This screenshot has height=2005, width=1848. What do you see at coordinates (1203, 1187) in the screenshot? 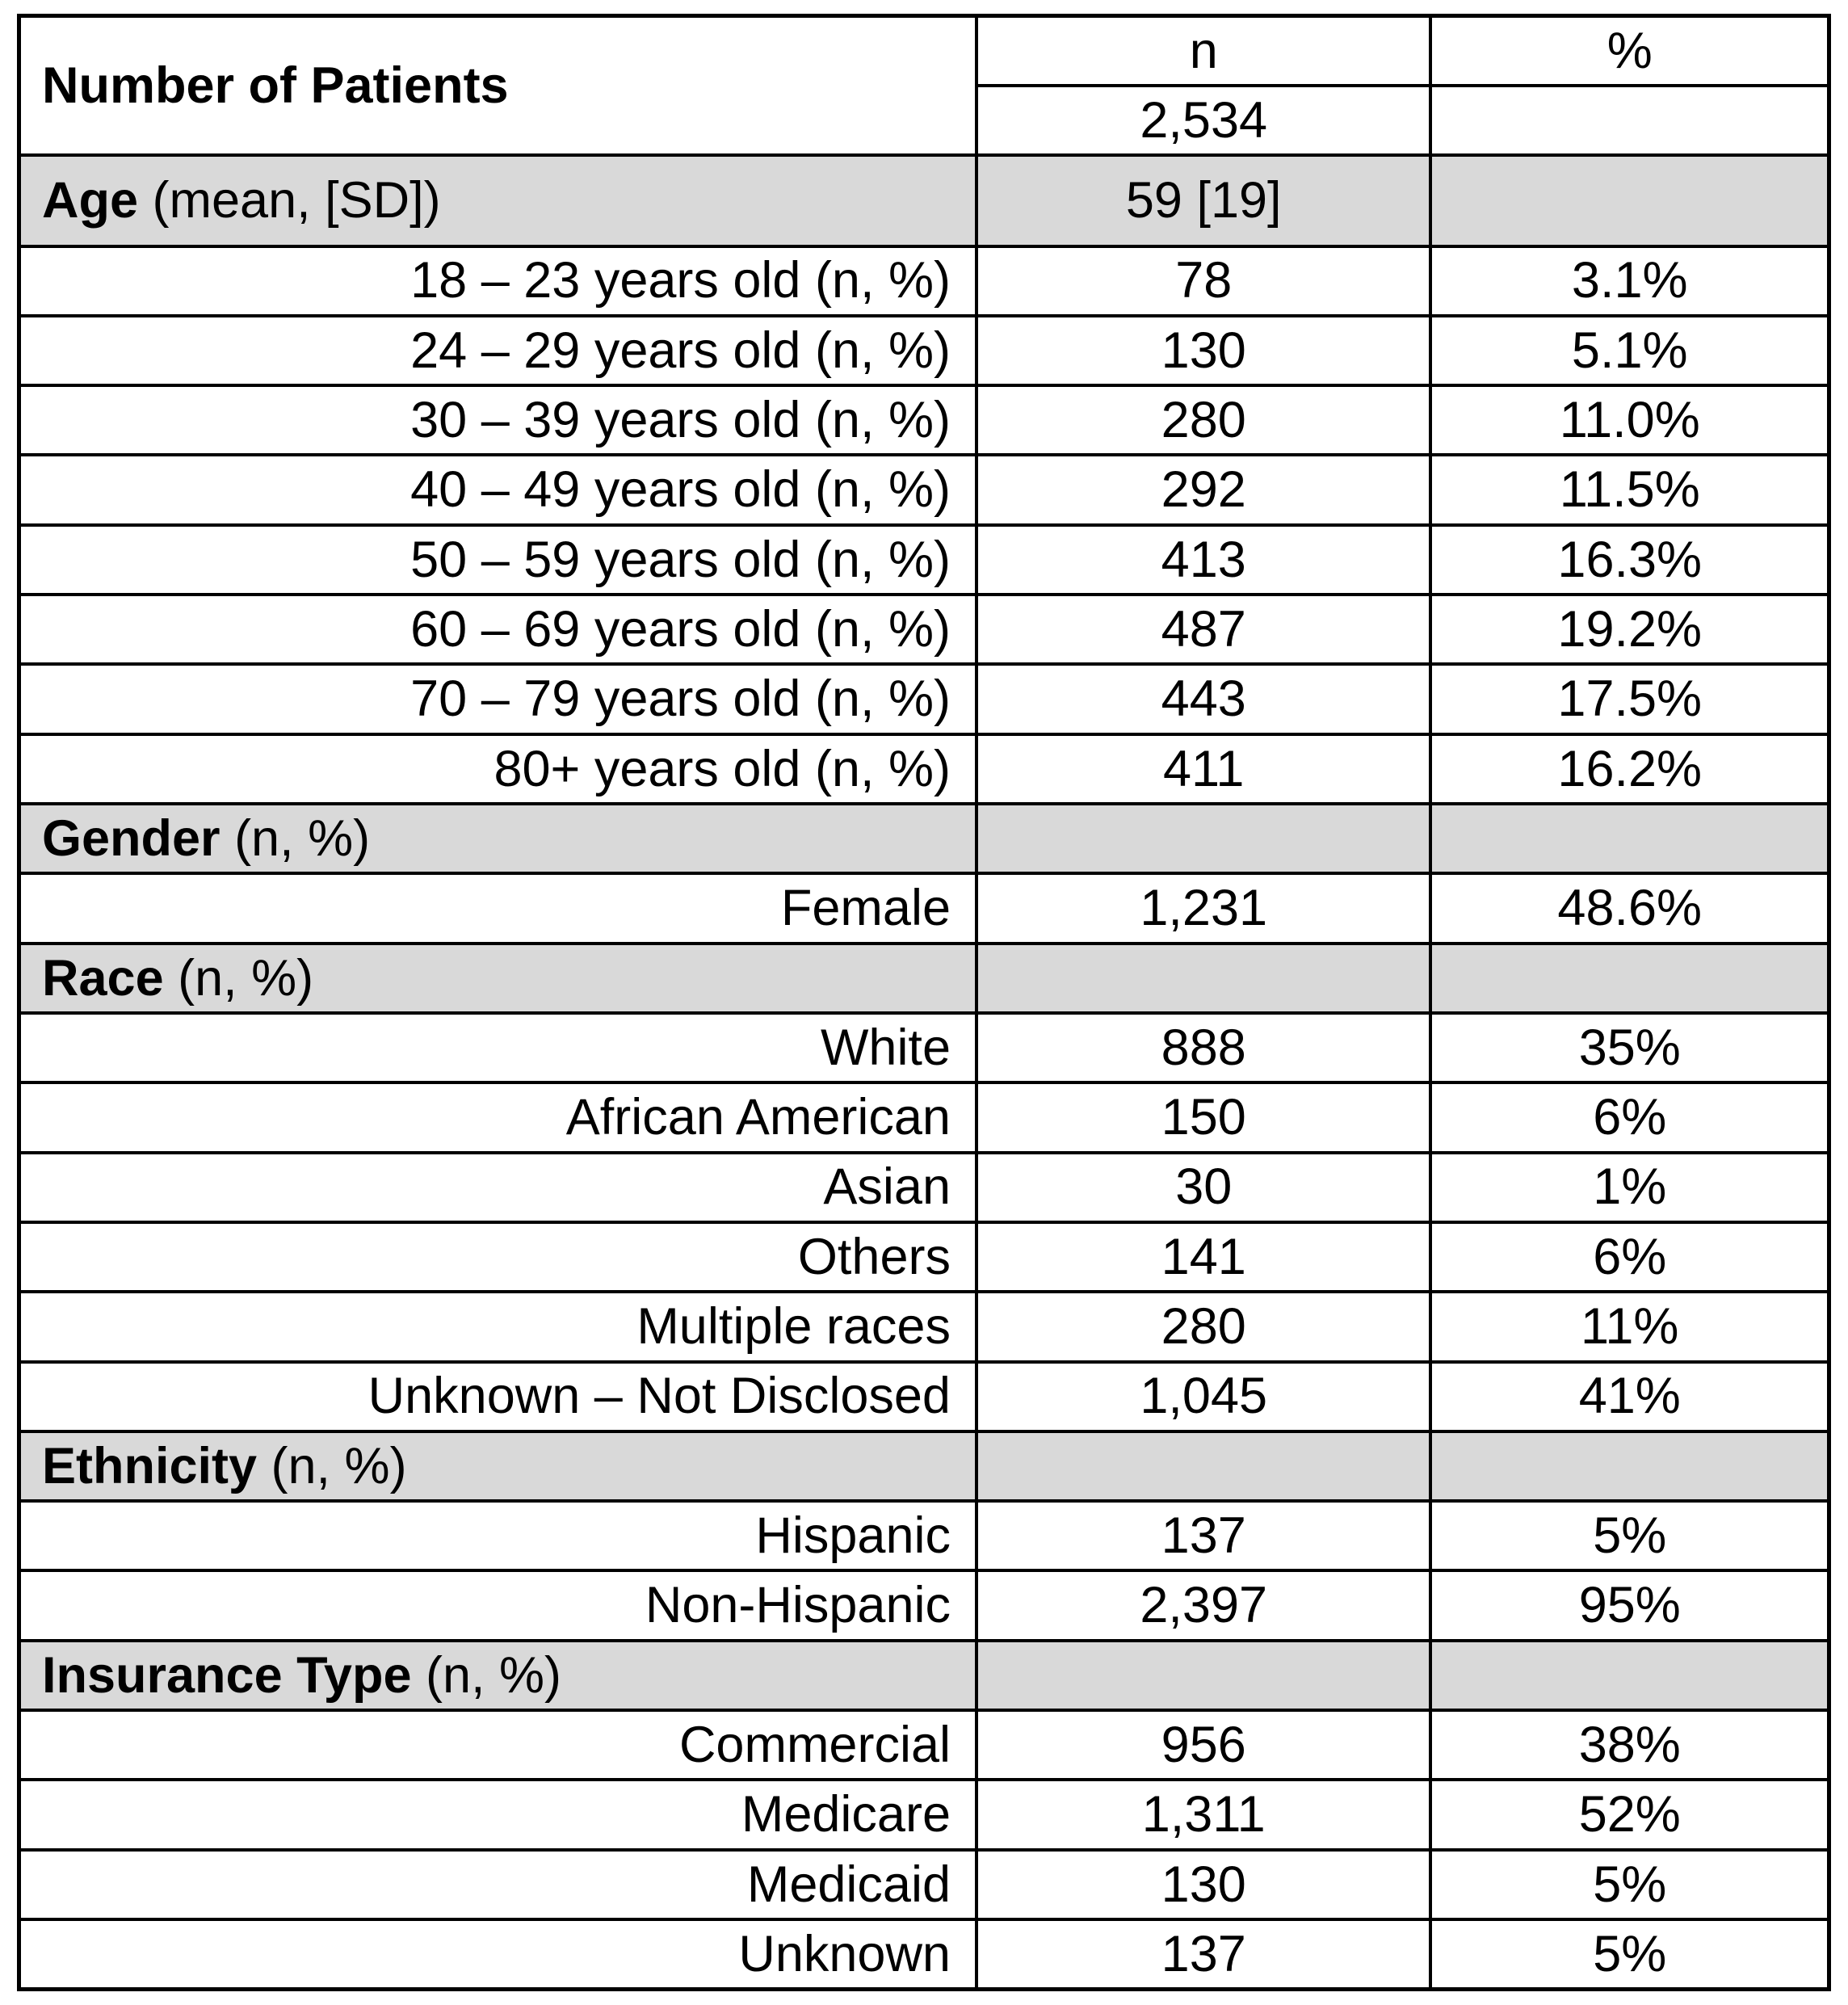
I see `item-n-asian: 30` at bounding box center [1203, 1187].